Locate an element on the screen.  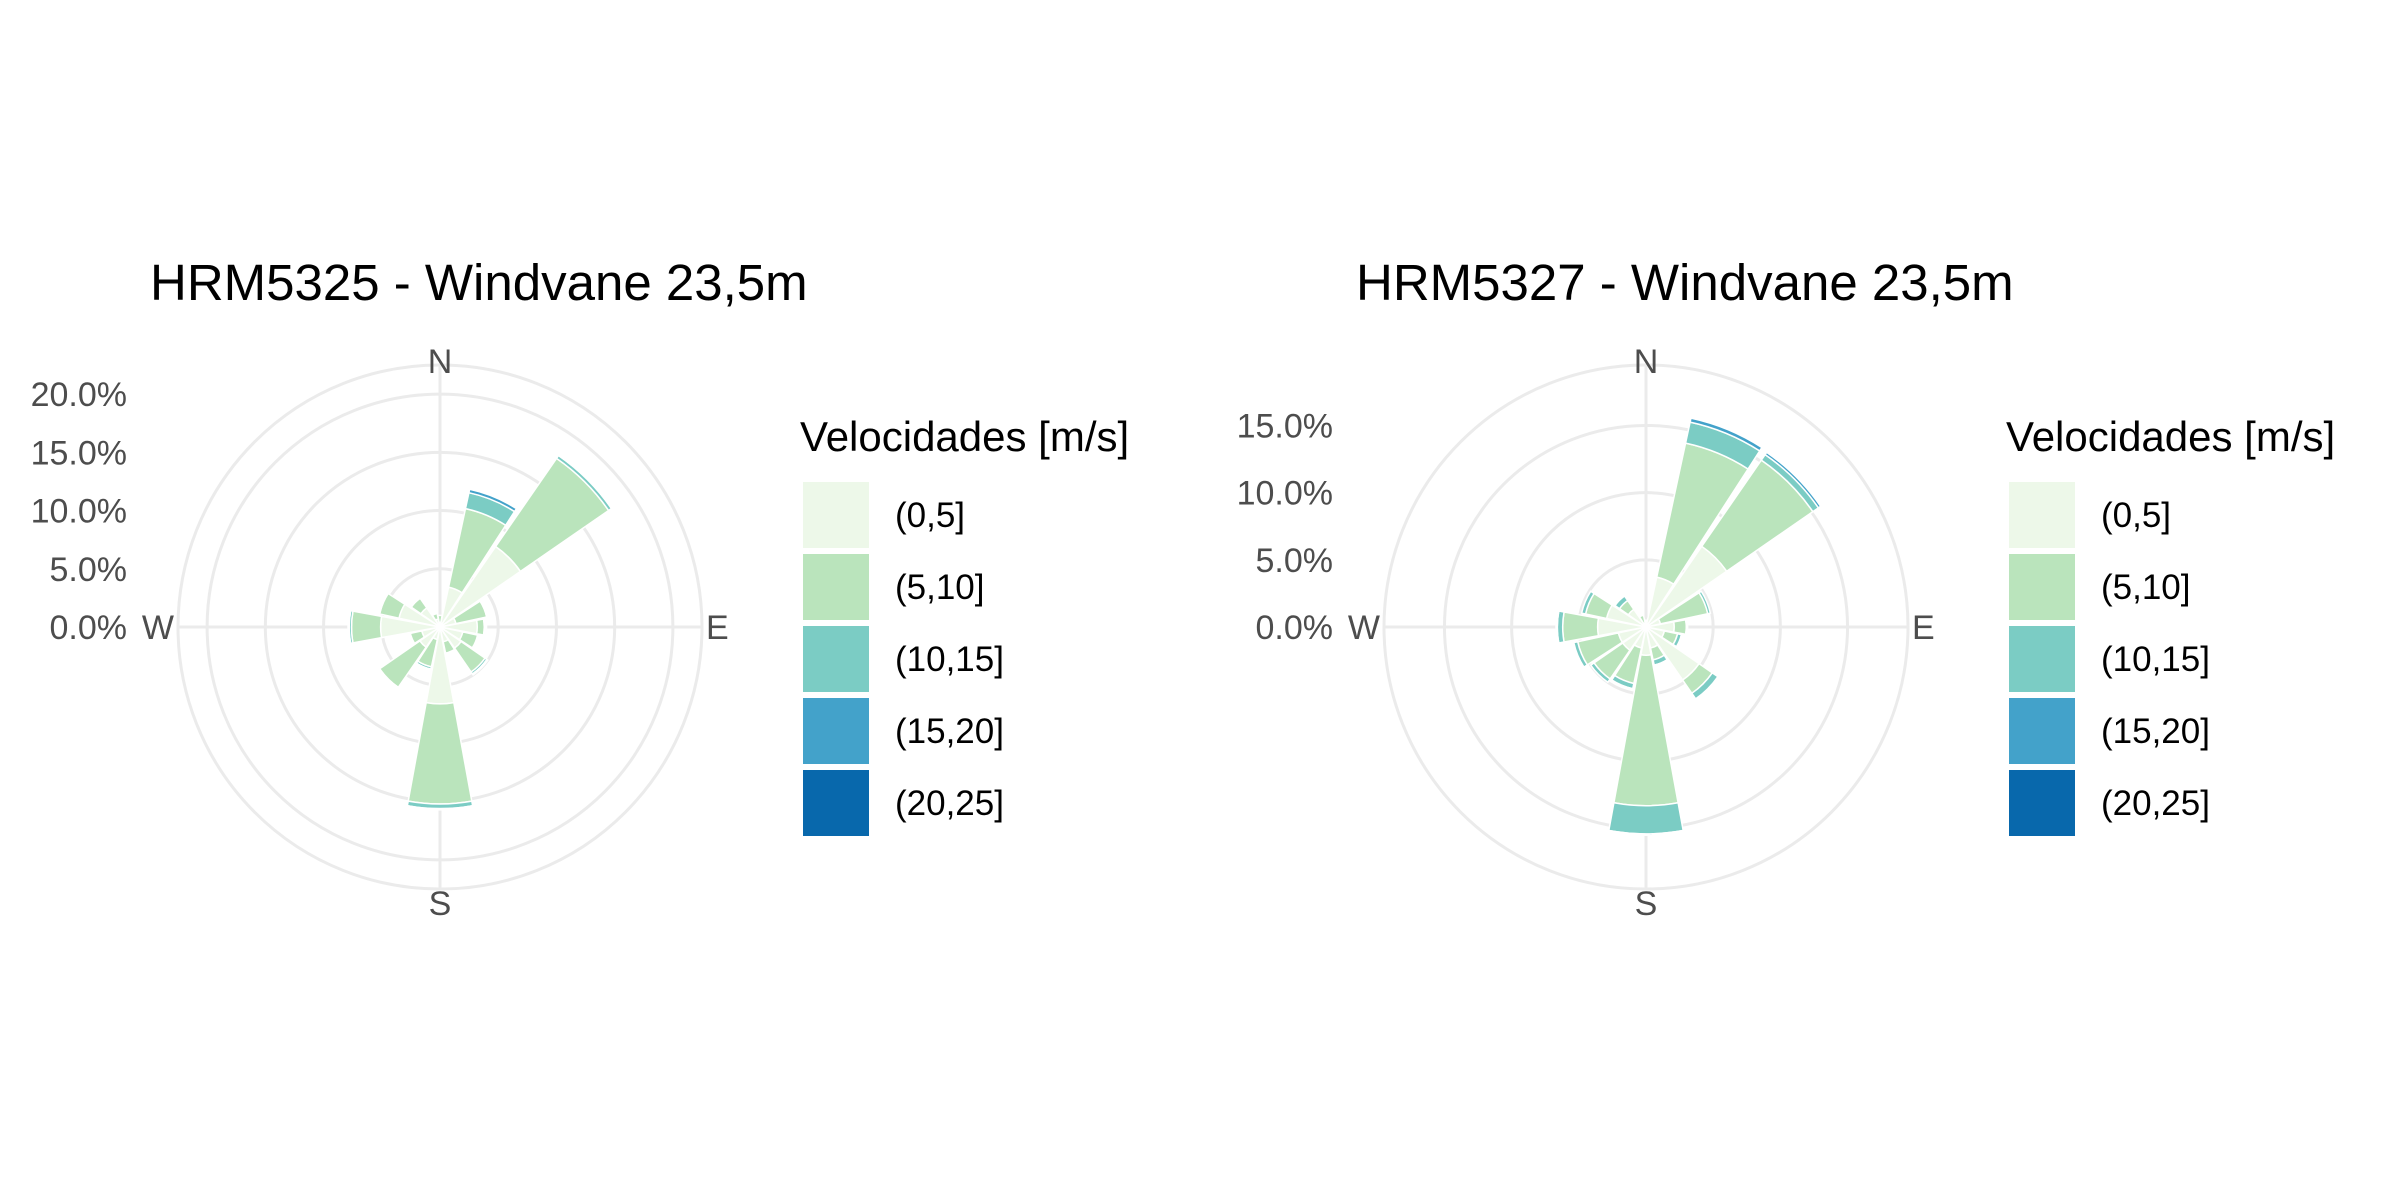
panel-title: HRM5327 - Windvane 23,5m is located at coordinates (1685, 282).